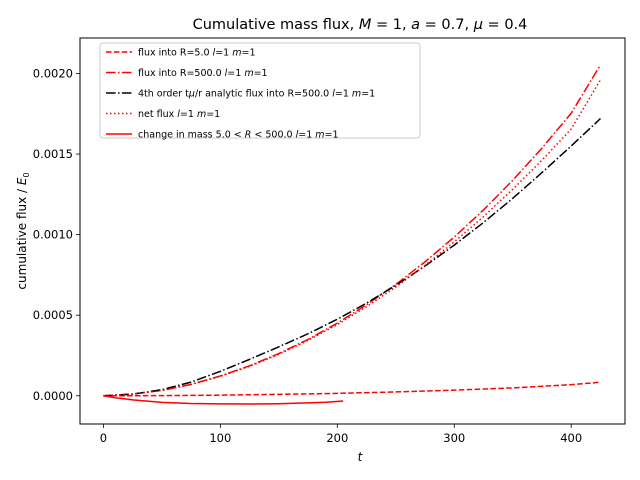  I want to click on x-tick-label: 0, so click(103, 438).